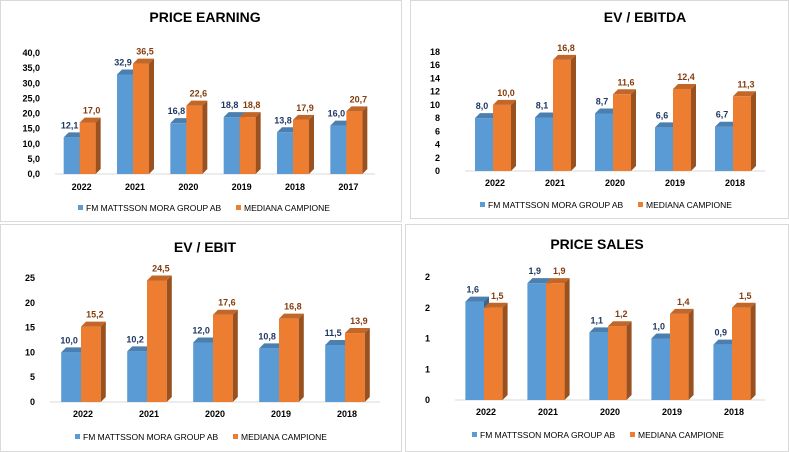 The height and width of the screenshot is (452, 789). Describe the element at coordinates (30, 278) in the screenshot. I see `y-tick-label: 25` at that location.